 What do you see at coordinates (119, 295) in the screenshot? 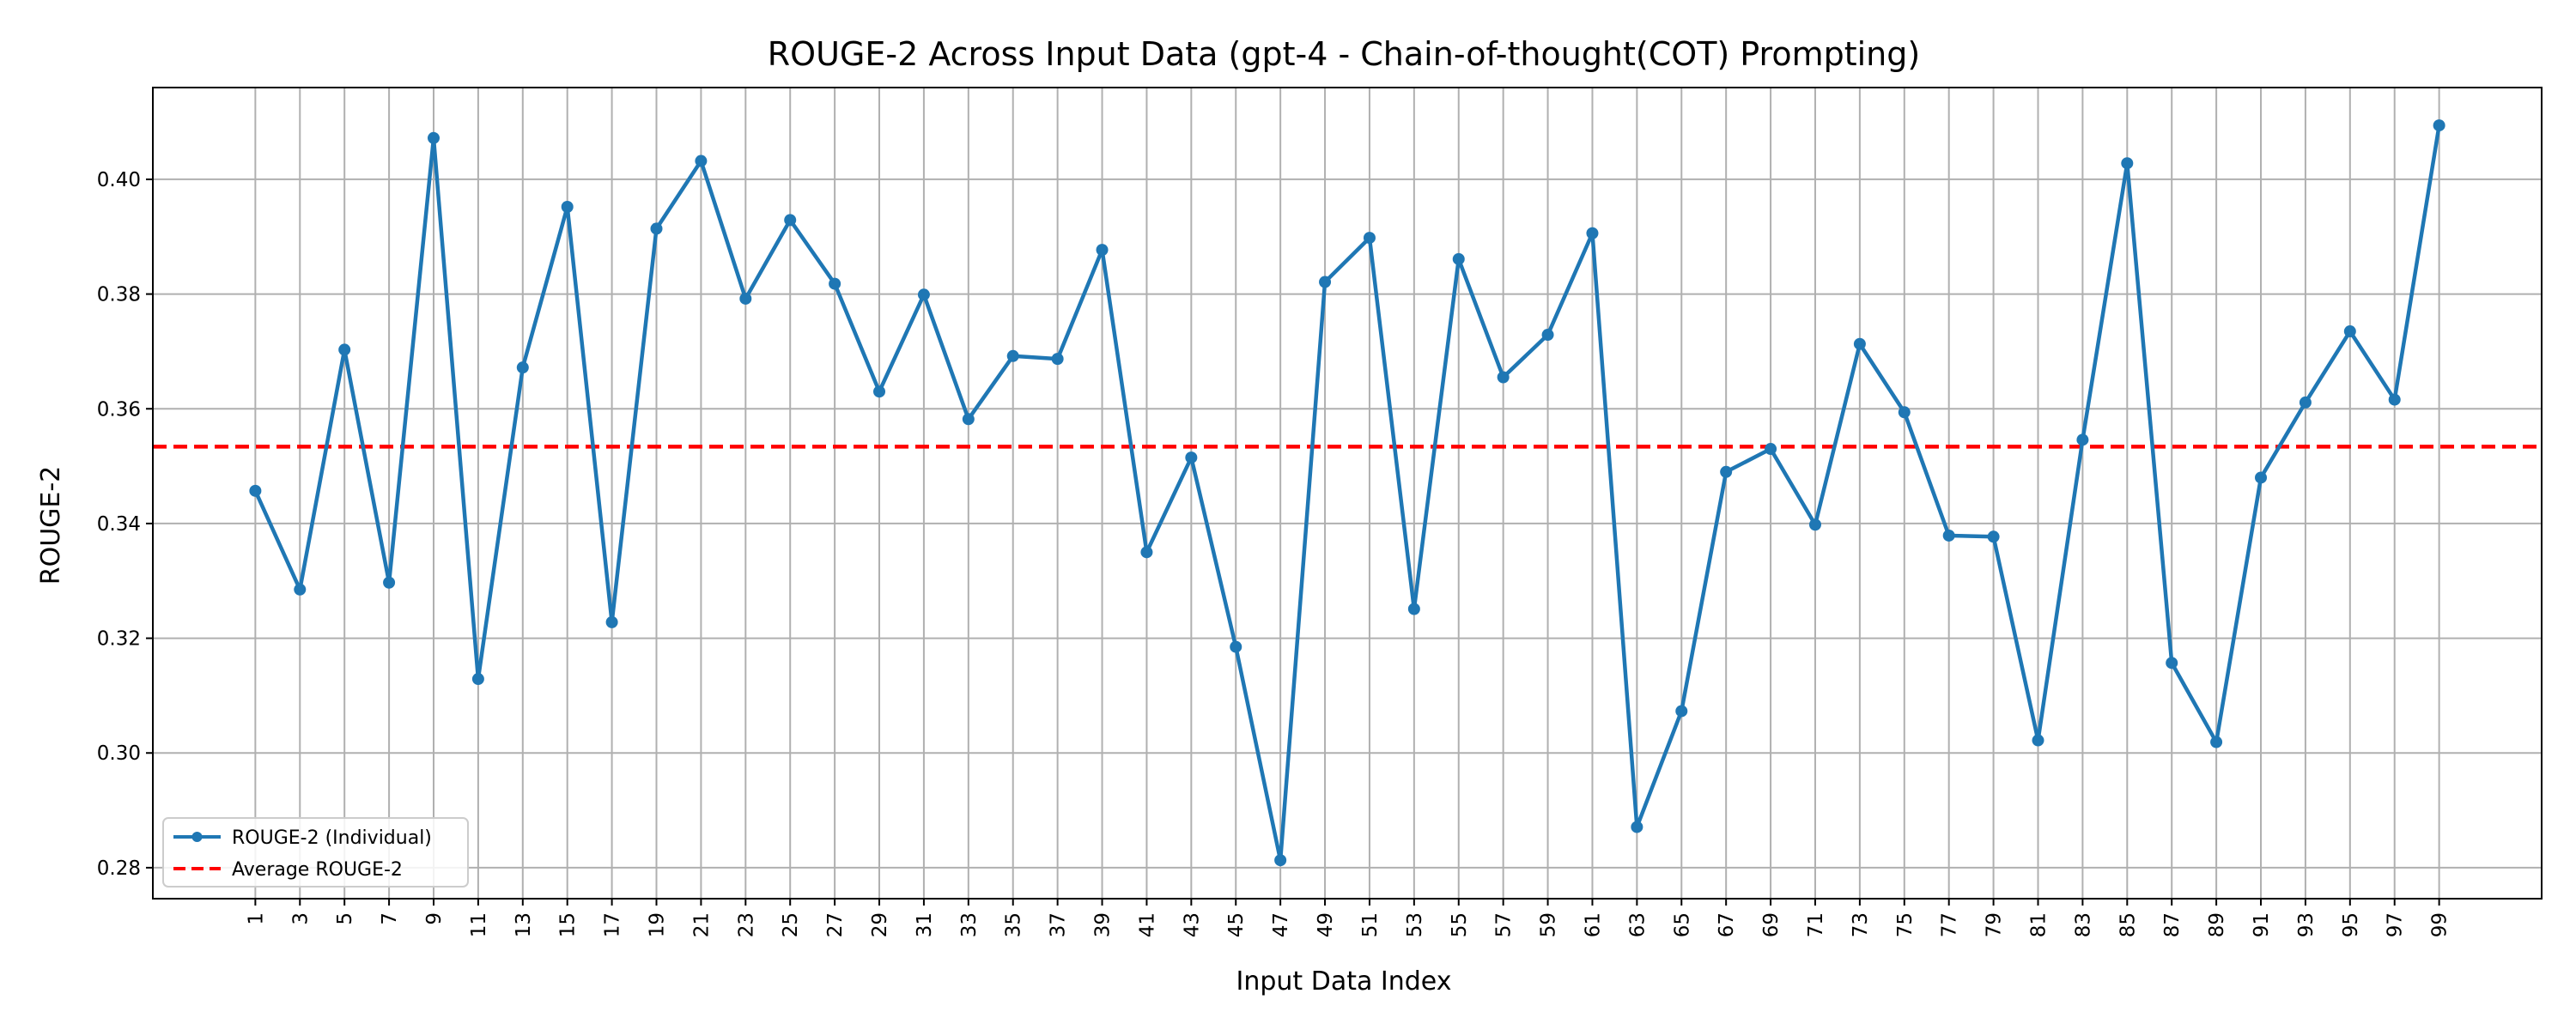
I see `y-tick-label: 0.38` at bounding box center [119, 295].